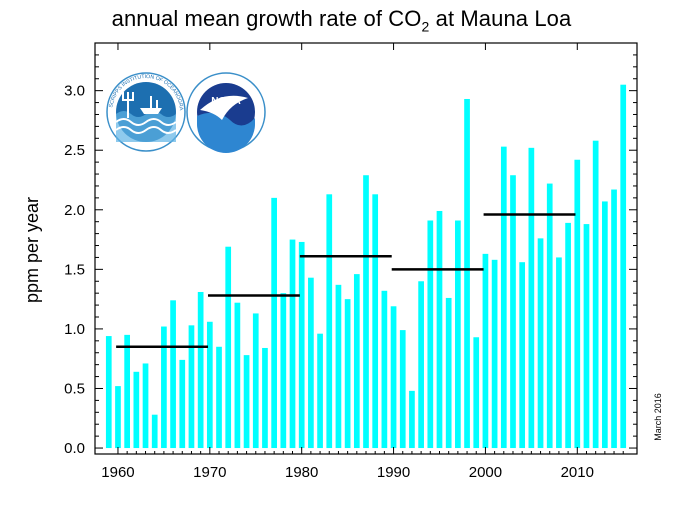  Describe the element at coordinates (425, 26) in the screenshot. I see `chart-title-subscript: 2` at that location.